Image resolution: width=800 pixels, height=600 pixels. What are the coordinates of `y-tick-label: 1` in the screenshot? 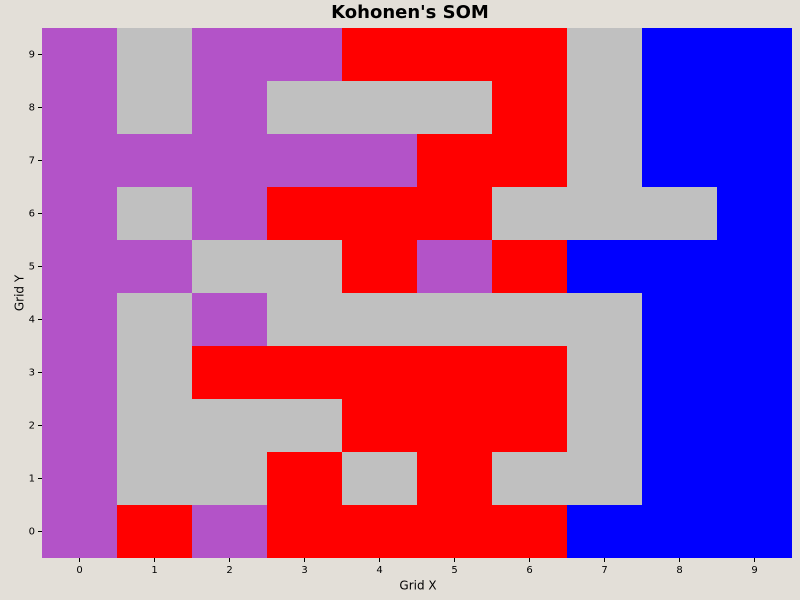 It's located at (32, 479).